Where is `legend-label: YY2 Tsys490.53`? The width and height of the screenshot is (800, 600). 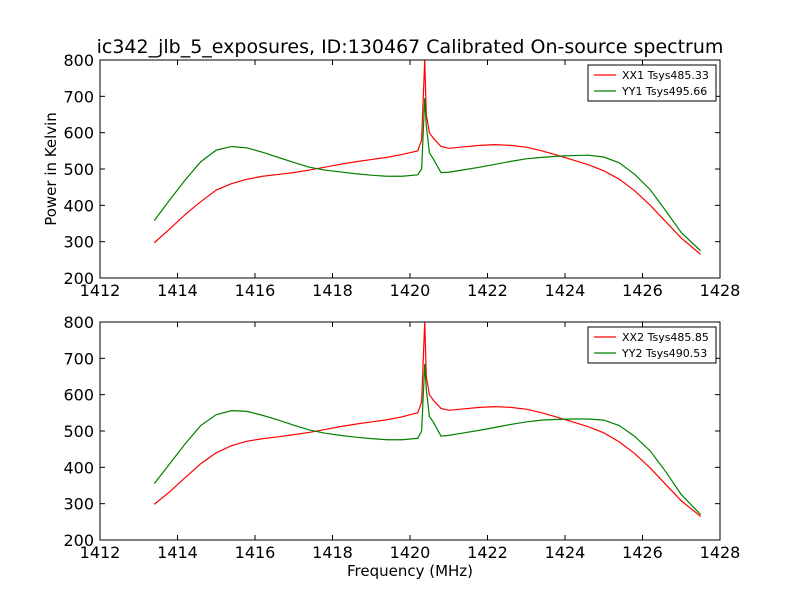 legend-label: YY2 Tsys490.53 is located at coordinates (664, 353).